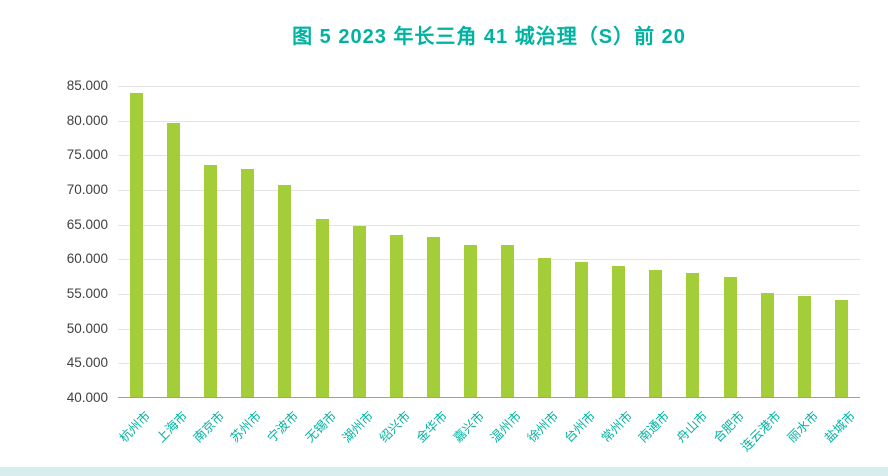 This screenshot has height=476, width=888. What do you see at coordinates (87, 189) in the screenshot?
I see `y-axis-tick-label: 70.000` at bounding box center [87, 189].